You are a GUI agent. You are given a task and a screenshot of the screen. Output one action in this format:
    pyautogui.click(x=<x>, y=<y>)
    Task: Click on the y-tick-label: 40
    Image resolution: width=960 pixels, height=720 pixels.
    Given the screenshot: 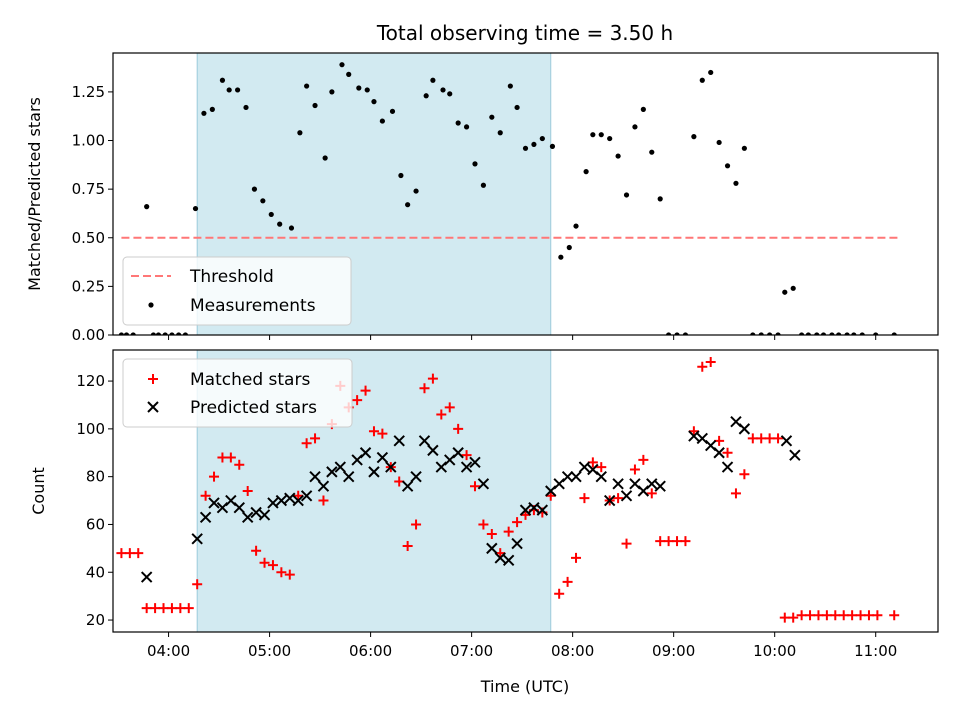 What is the action you would take?
    pyautogui.click(x=95, y=572)
    